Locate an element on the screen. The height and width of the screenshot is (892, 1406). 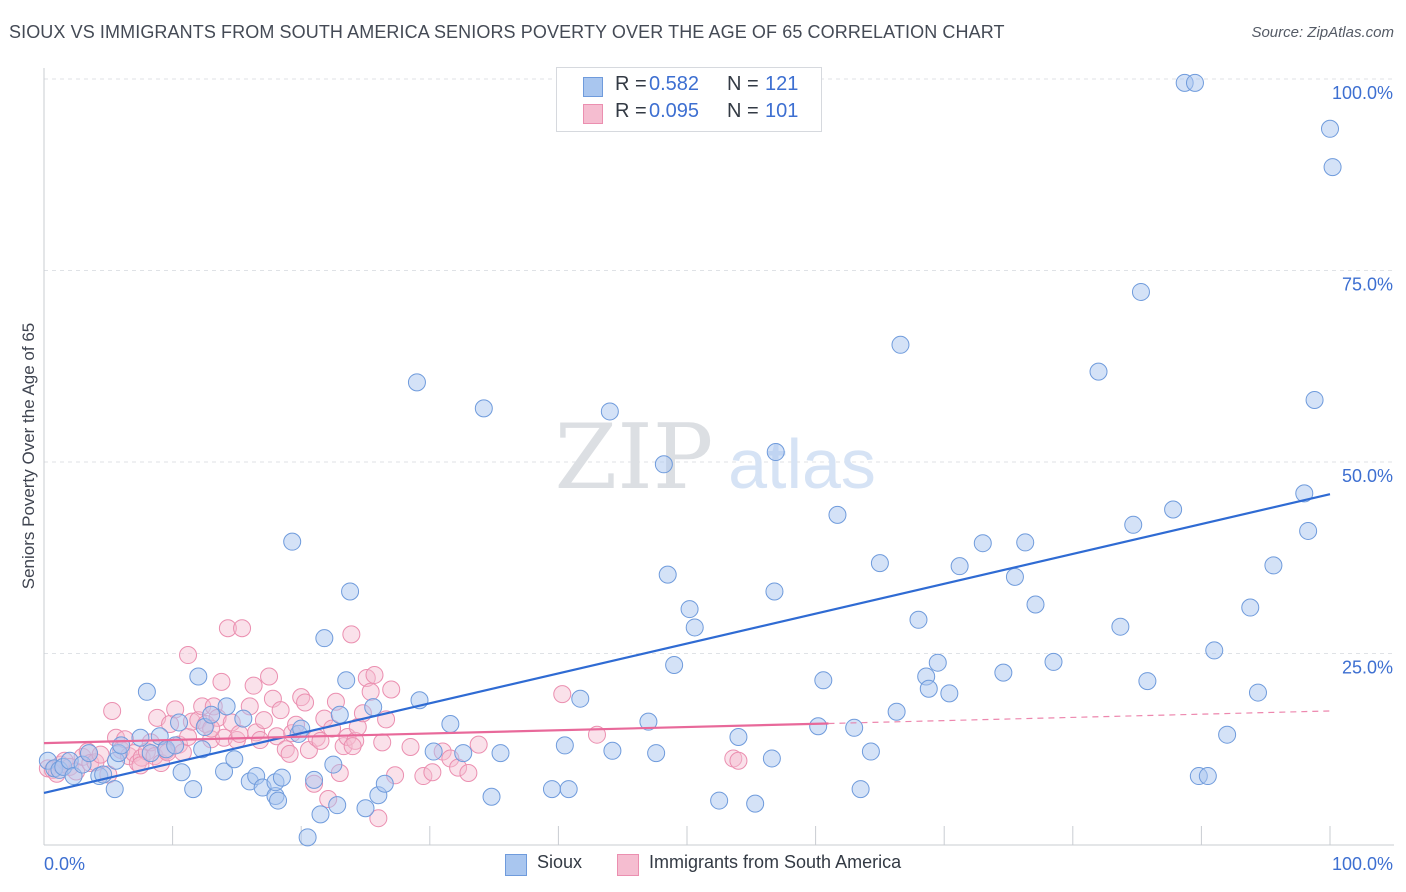
trend-line-immigrants is located at coordinates (436, 733).